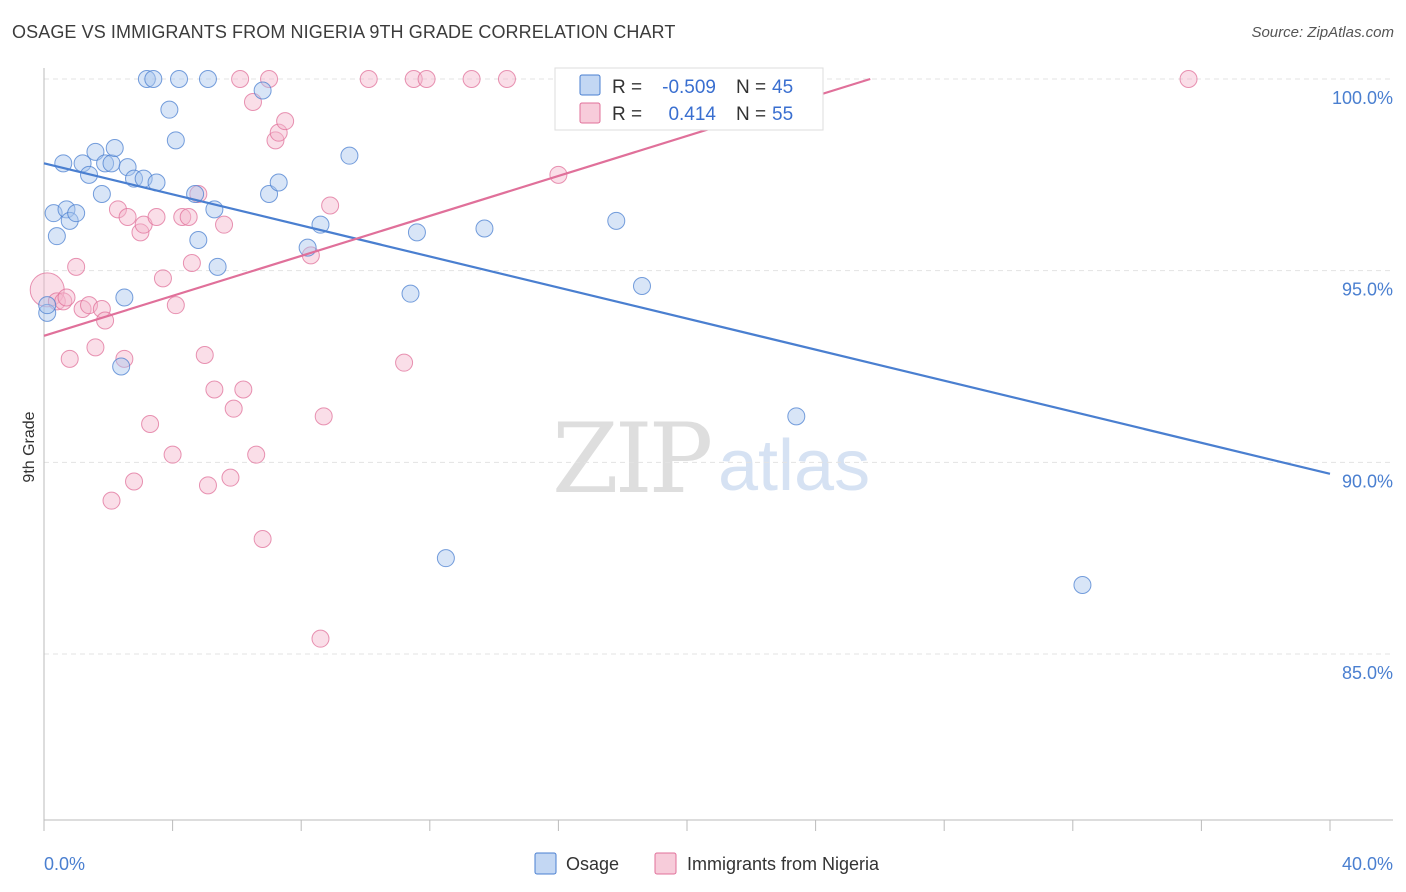  Describe the element at coordinates (592, 864) in the screenshot. I see `legend-label-osage: Osage` at that location.